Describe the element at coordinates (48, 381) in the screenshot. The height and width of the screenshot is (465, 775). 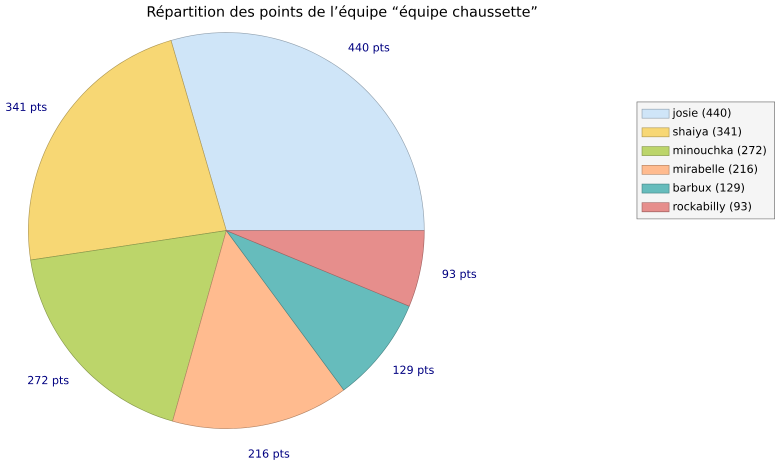
I see `data-label: 272 pts` at that location.